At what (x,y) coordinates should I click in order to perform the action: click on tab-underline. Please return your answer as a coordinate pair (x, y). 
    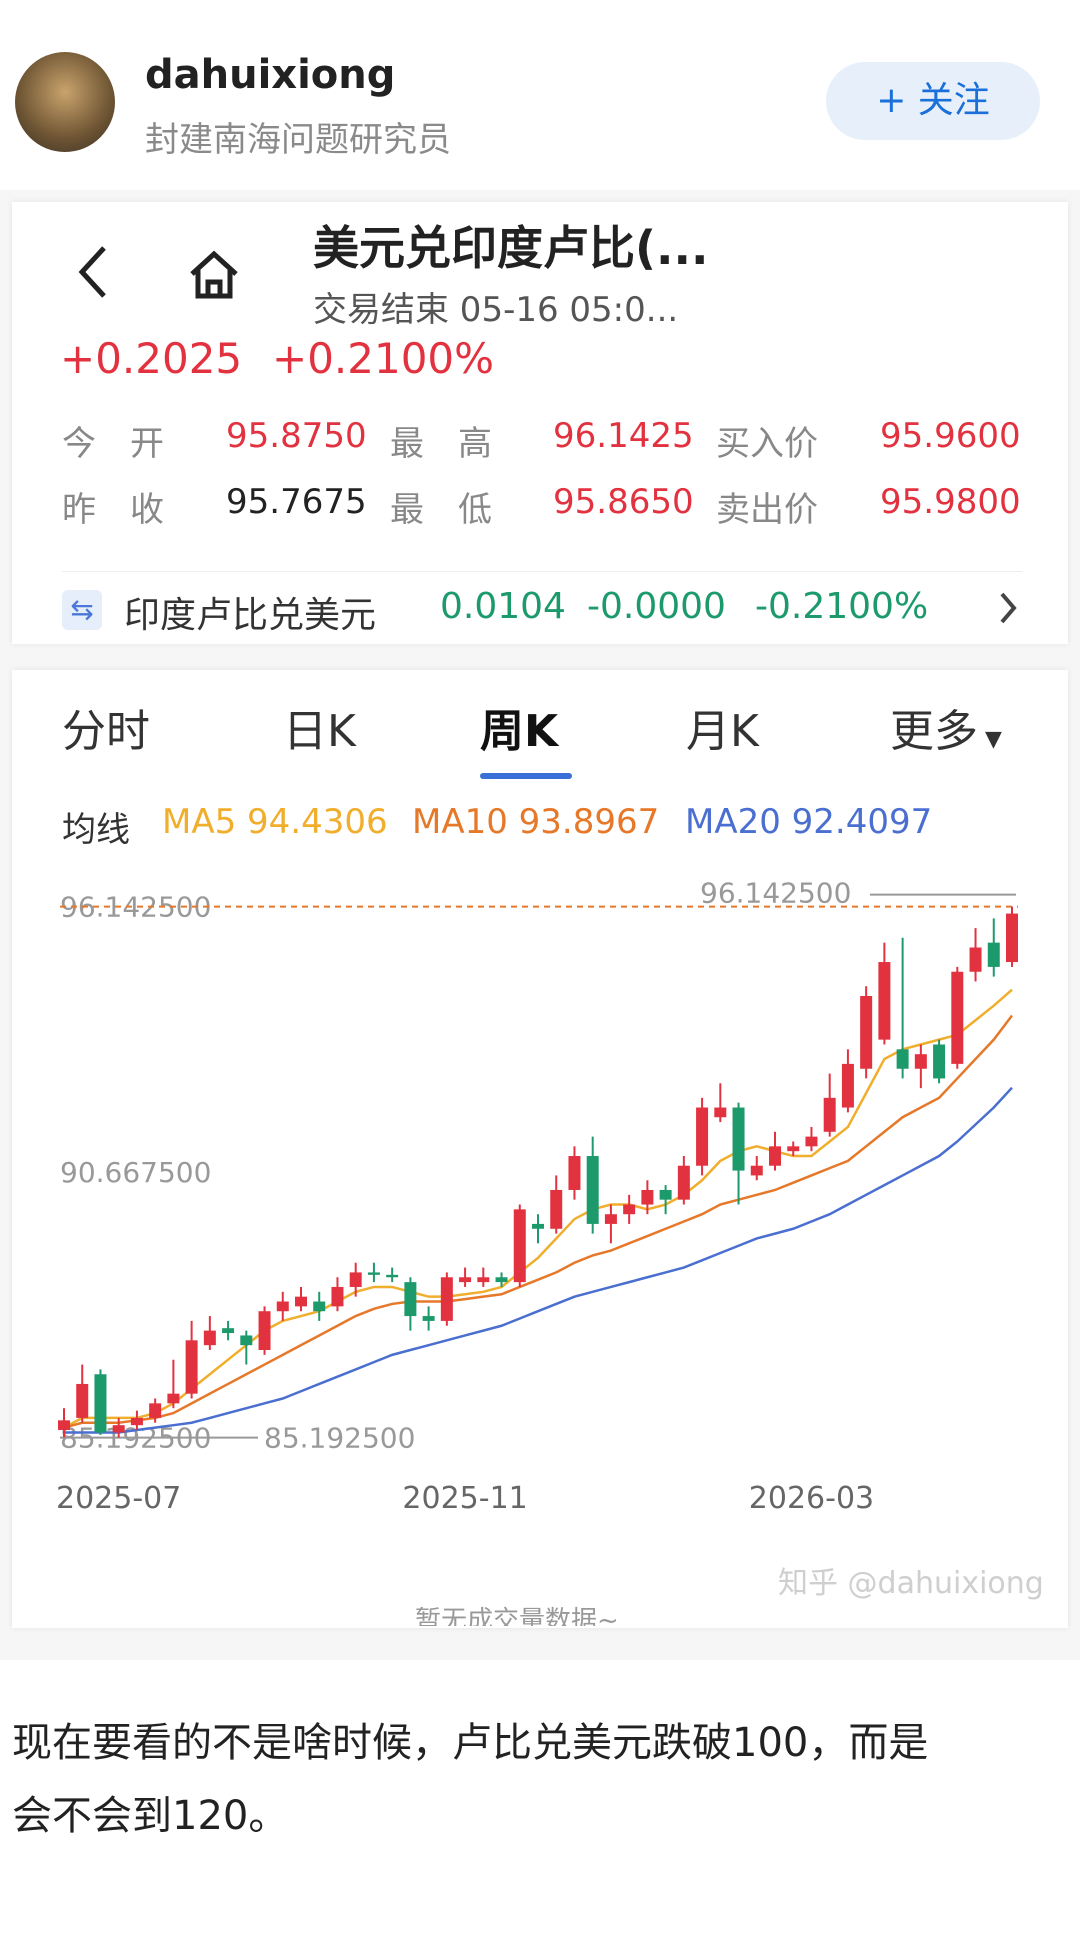
    Looking at the image, I should click on (526, 776).